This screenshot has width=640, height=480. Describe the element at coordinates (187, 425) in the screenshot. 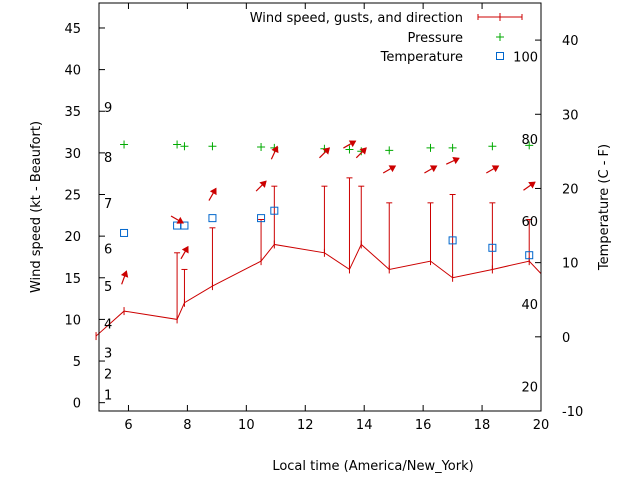

I see `x-tick-label: 8` at that location.